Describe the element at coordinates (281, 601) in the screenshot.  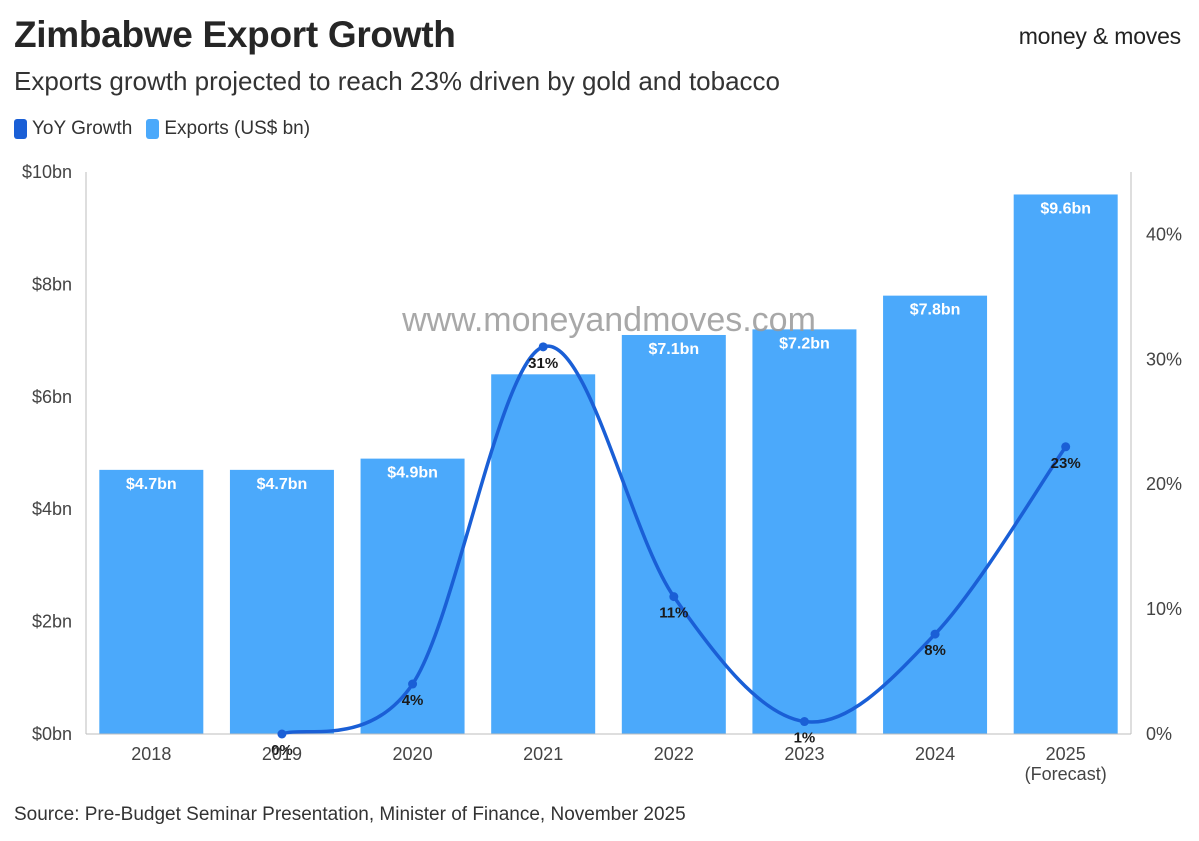
I see `bar-2019` at that location.